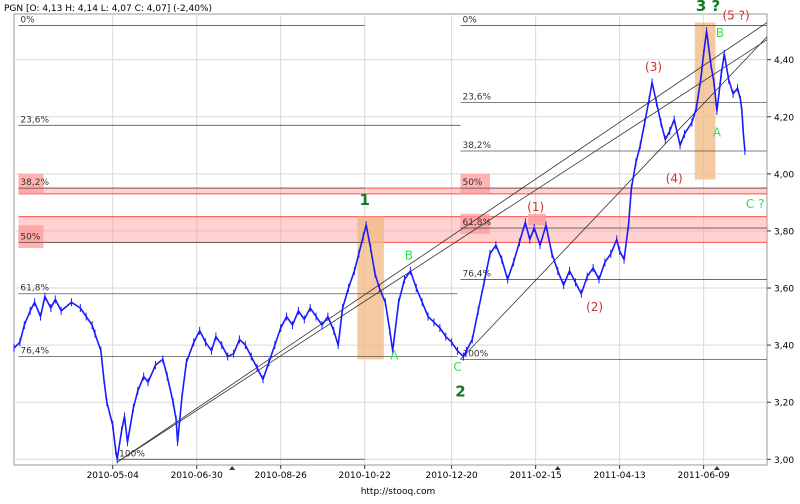 The image size is (800, 504). I want to click on y-tick-label: 4,20, so click(784, 118).